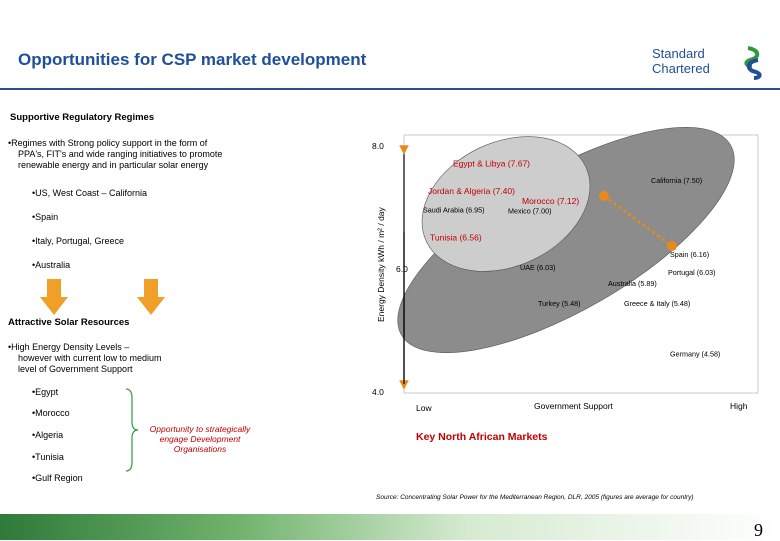 This screenshot has height=541, width=780. Describe the element at coordinates (689, 254) in the screenshot. I see `data-label: Spain (6.16)` at that location.